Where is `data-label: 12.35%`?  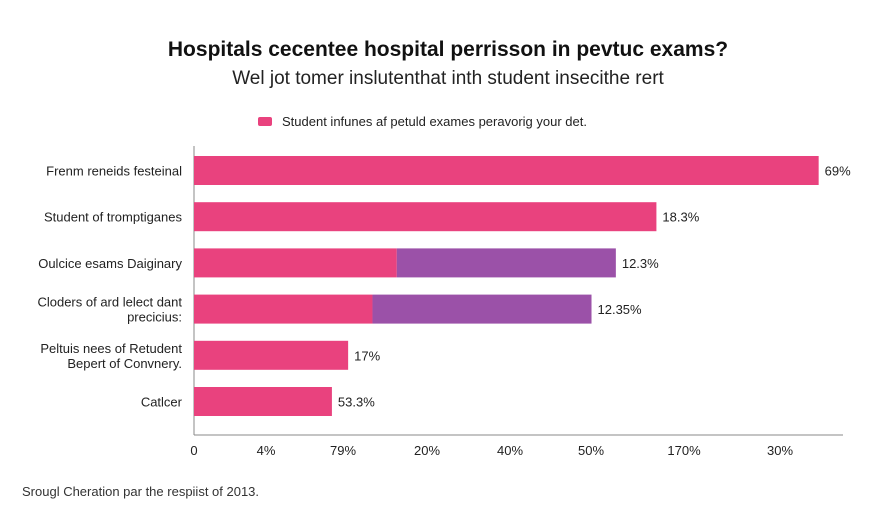 data-label: 12.35% is located at coordinates (620, 309).